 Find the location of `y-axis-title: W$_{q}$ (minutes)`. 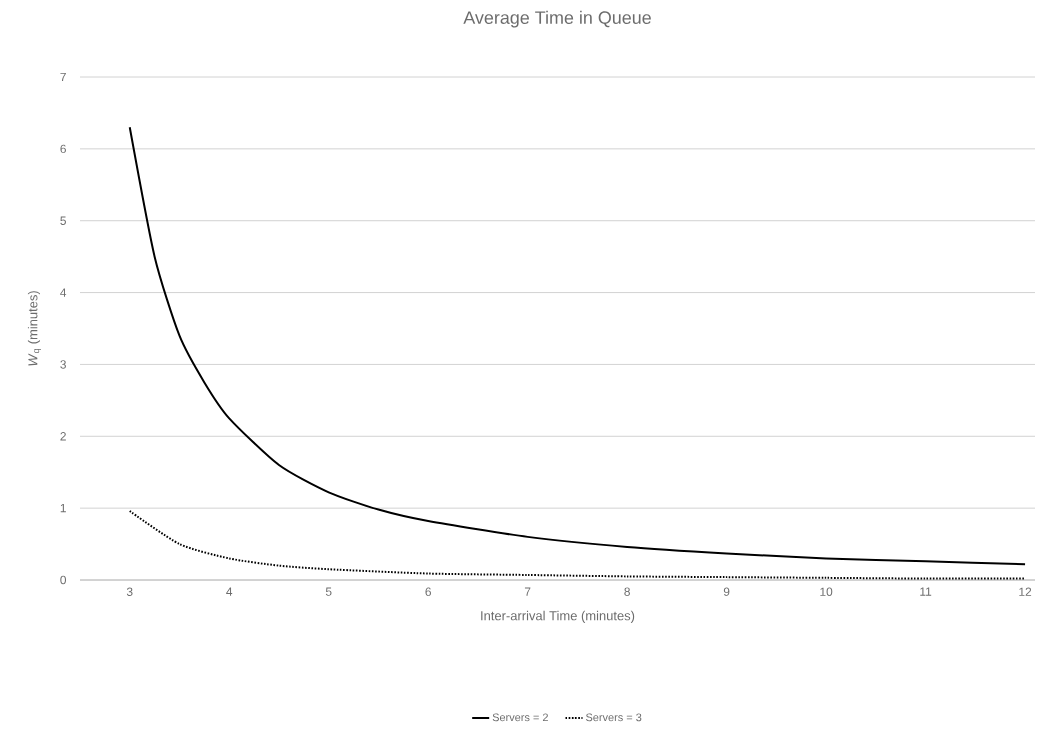

y-axis-title: W$_{q}$ (minutes) is located at coordinates (34, 328).